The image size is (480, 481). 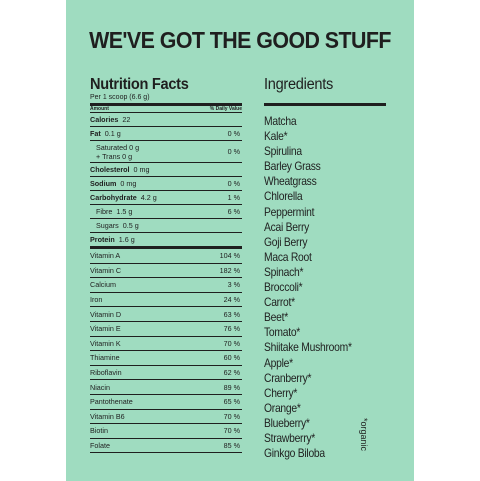 What do you see at coordinates (99, 431) in the screenshot?
I see `vitamin-name: Biotin` at bounding box center [99, 431].